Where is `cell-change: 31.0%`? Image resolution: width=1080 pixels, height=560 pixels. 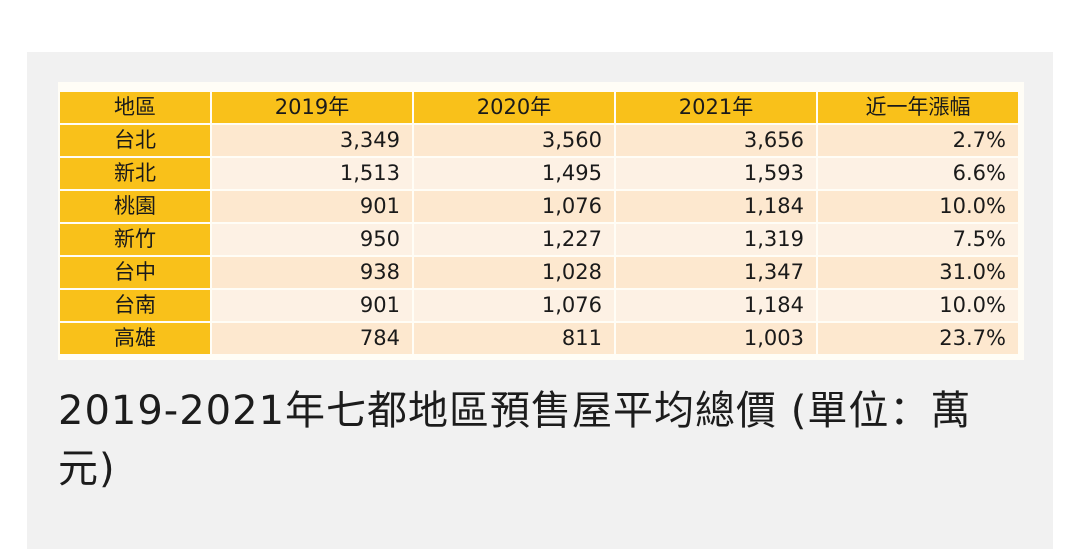 cell-change: 31.0% is located at coordinates (919, 273).